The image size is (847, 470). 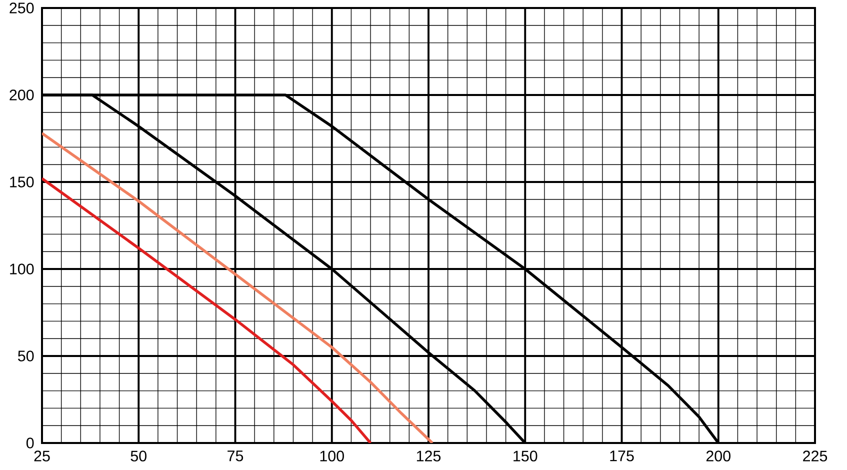 I want to click on x-tick-label: 125, so click(x=428, y=456).